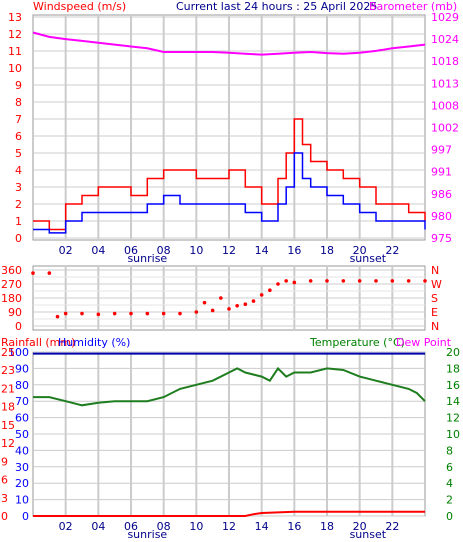  I want to click on climate-sunrise-label: sunrise, so click(147, 534).